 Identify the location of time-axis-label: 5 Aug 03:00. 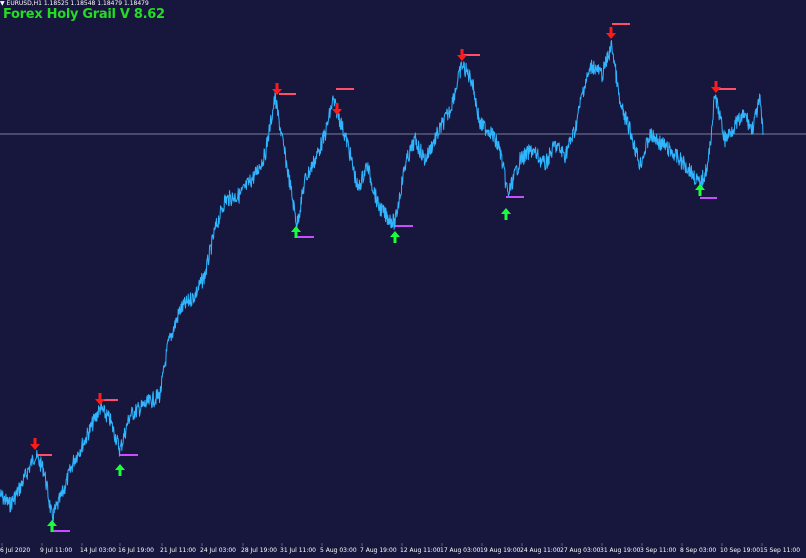
(338, 550).